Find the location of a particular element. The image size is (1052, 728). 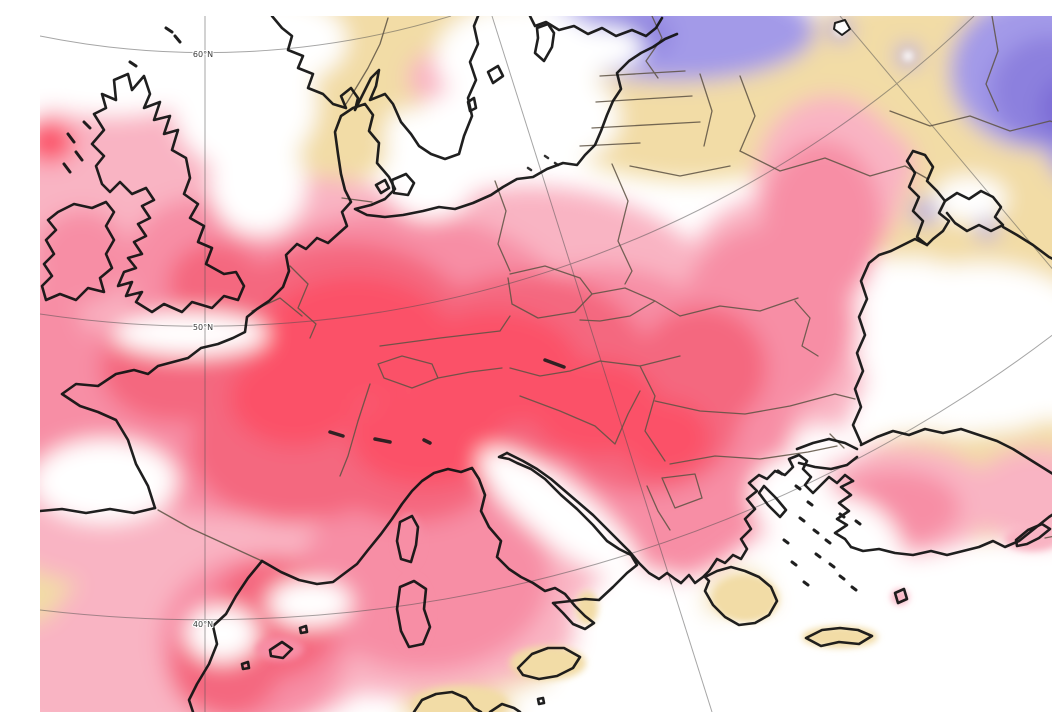

coast-greece is located at coordinates (767, 519).